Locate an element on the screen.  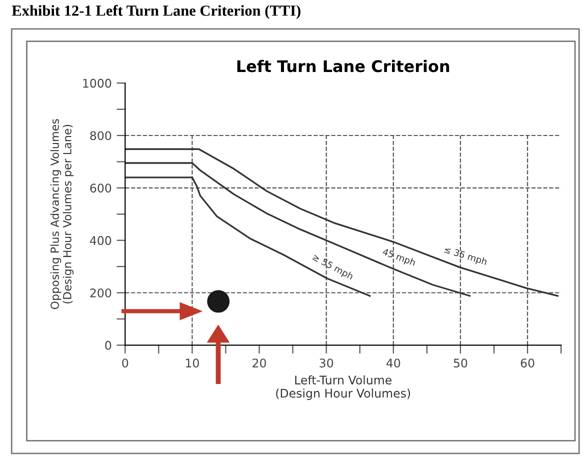
y-tick-label: 1000 is located at coordinates (97, 83).